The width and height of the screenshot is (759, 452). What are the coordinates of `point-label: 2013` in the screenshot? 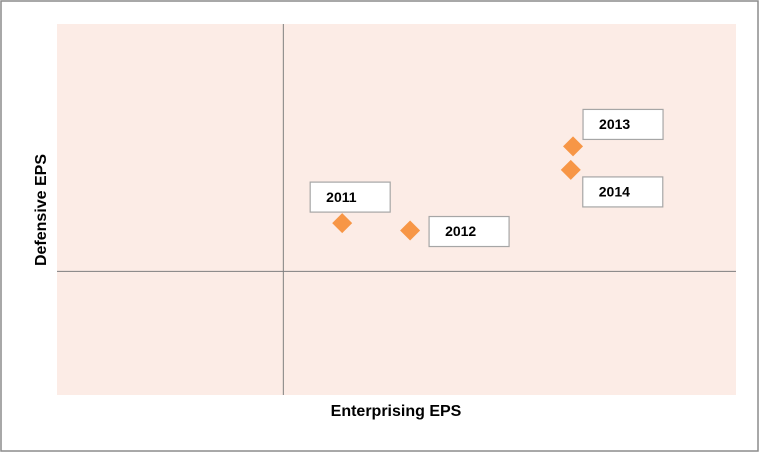 It's located at (614, 124).